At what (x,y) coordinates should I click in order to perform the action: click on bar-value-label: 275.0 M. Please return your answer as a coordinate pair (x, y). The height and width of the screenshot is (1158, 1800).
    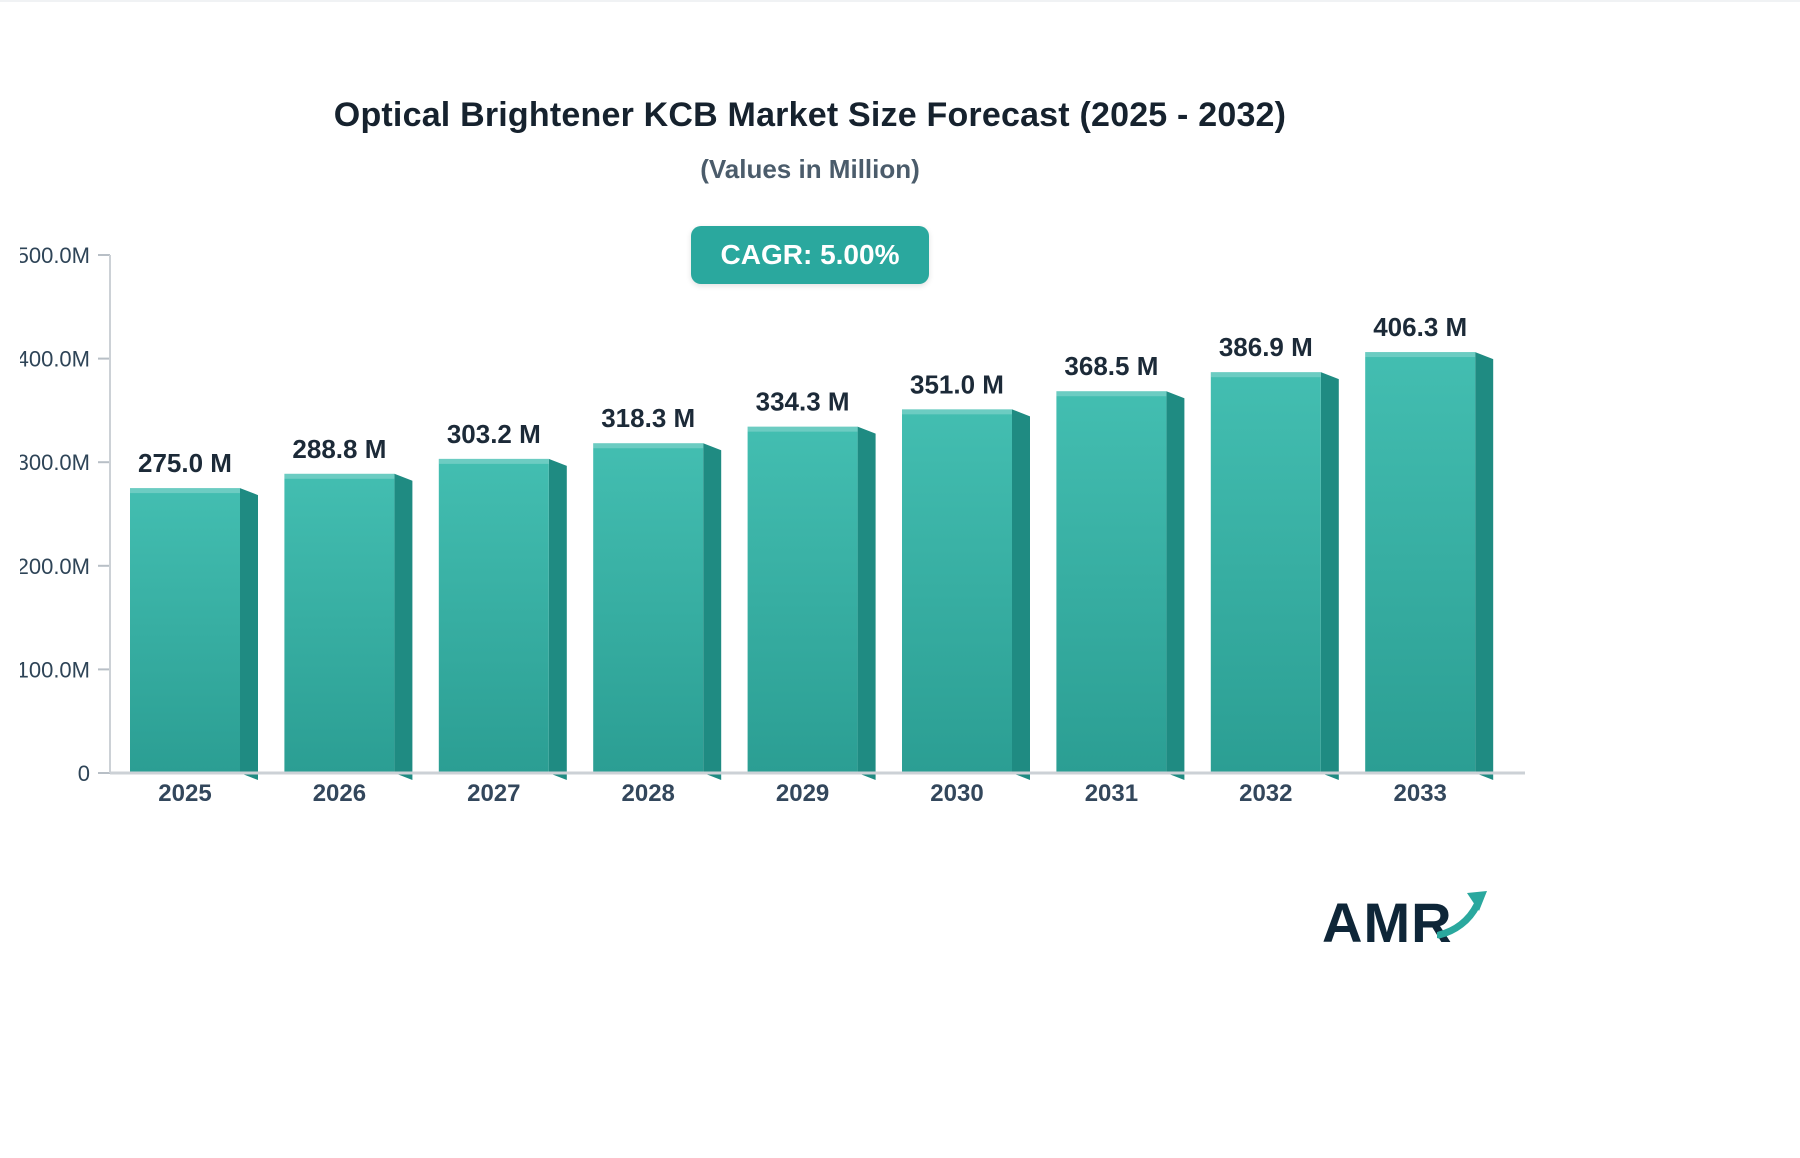
    Looking at the image, I should click on (185, 463).